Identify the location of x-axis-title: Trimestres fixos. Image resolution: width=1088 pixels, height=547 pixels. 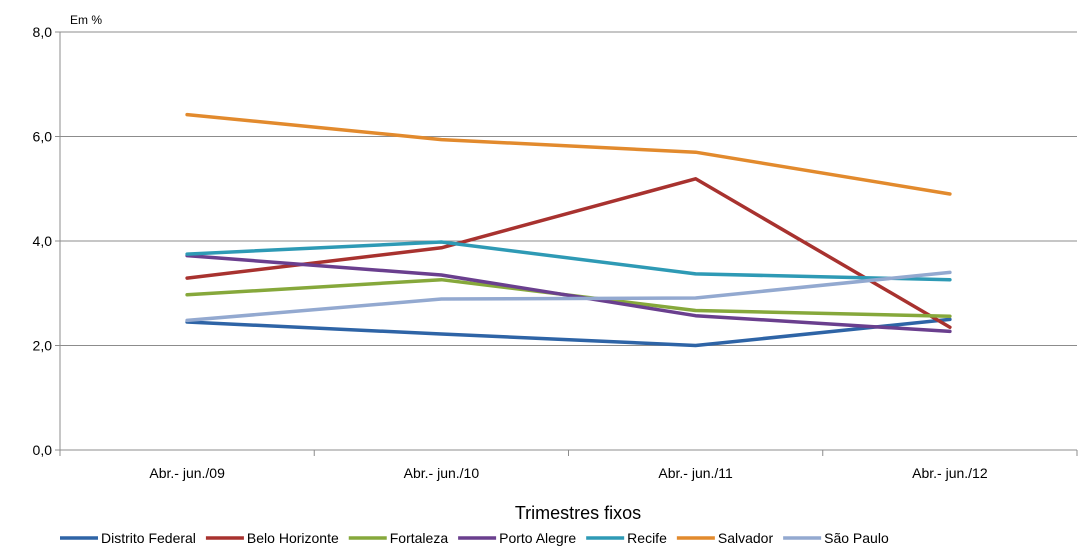
(578, 513).